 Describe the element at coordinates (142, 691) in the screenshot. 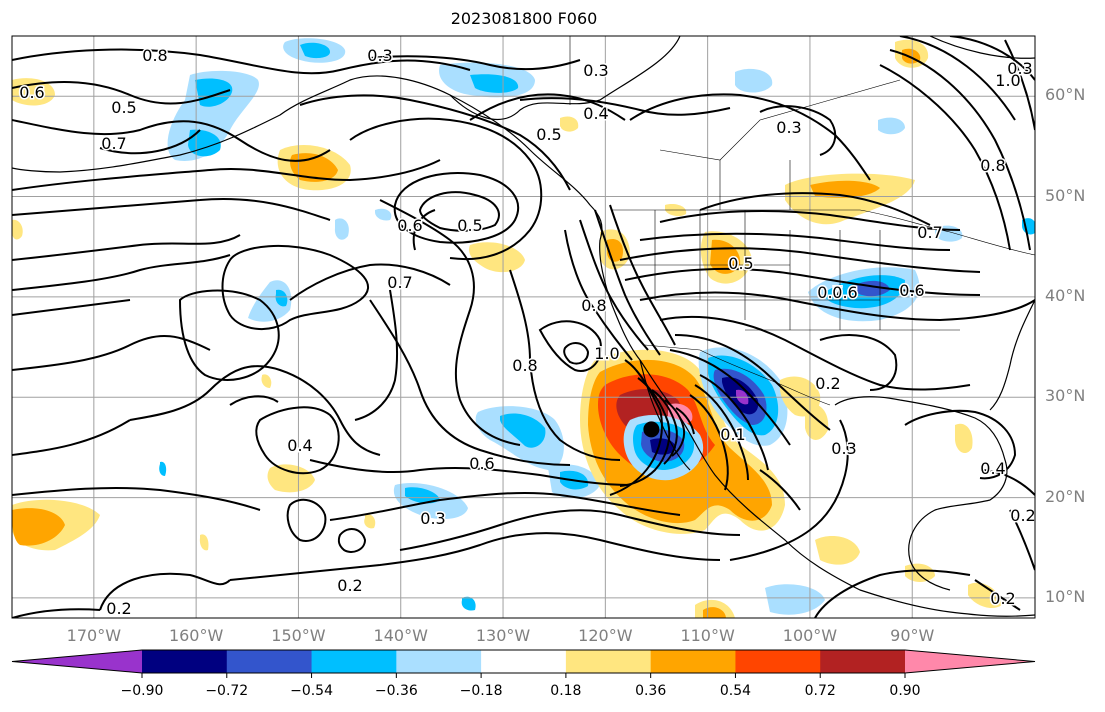

I see `colorbar-tick-label: −0.90` at that location.